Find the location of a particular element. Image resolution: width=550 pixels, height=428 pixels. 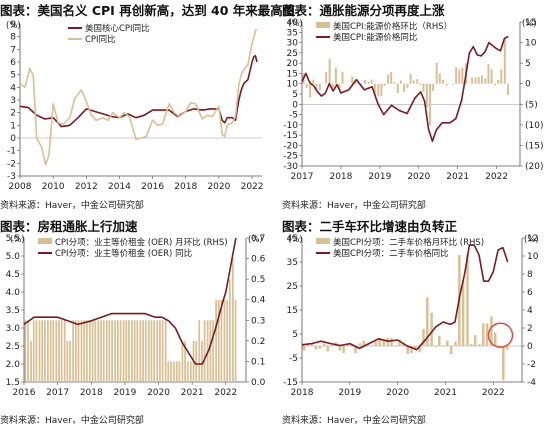

y-tick-label: 2.5 is located at coordinates (13, 347).